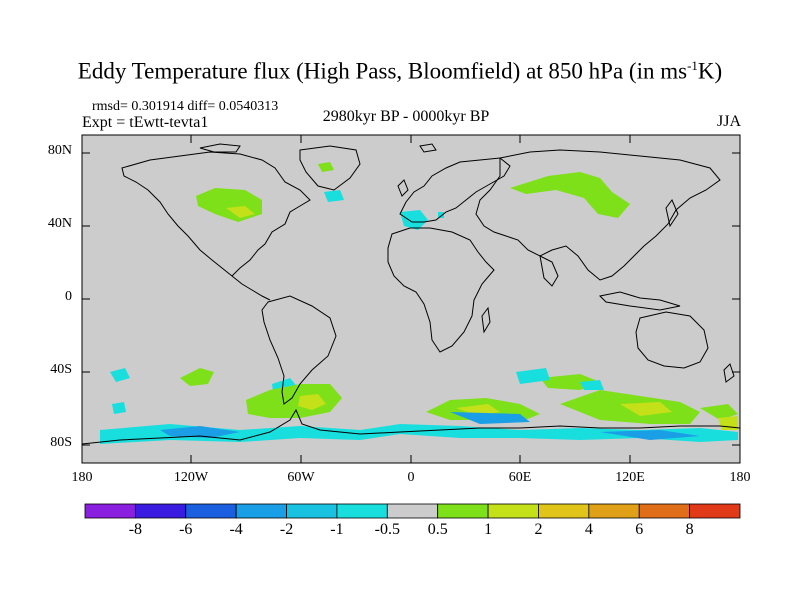 Image resolution: width=800 pixels, height=600 pixels. Describe the element at coordinates (592, 385) in the screenshot. I see `patch-aus-west-neg` at that location.